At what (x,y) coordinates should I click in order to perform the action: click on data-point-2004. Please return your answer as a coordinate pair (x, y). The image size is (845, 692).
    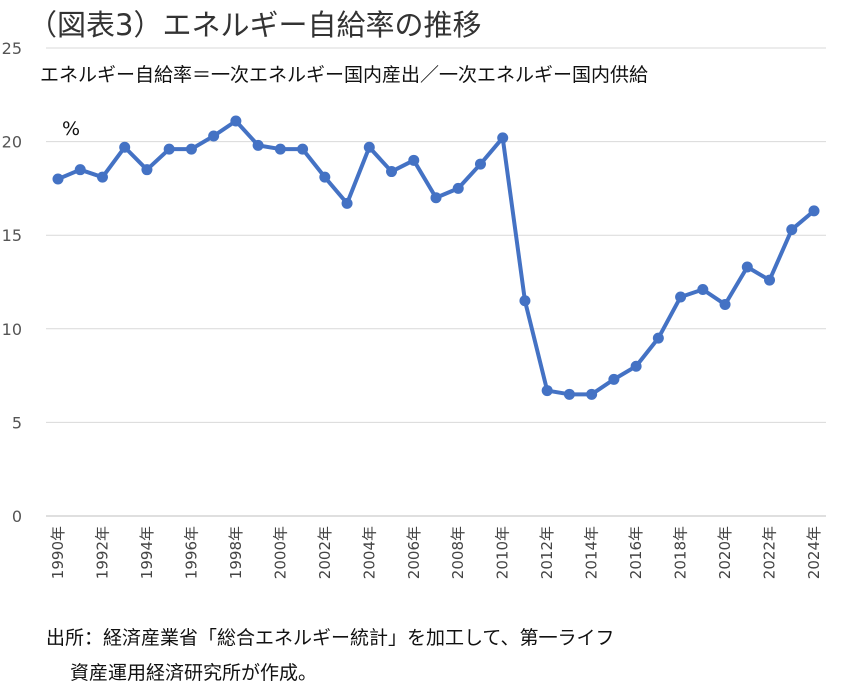
    Looking at the image, I should click on (369, 147).